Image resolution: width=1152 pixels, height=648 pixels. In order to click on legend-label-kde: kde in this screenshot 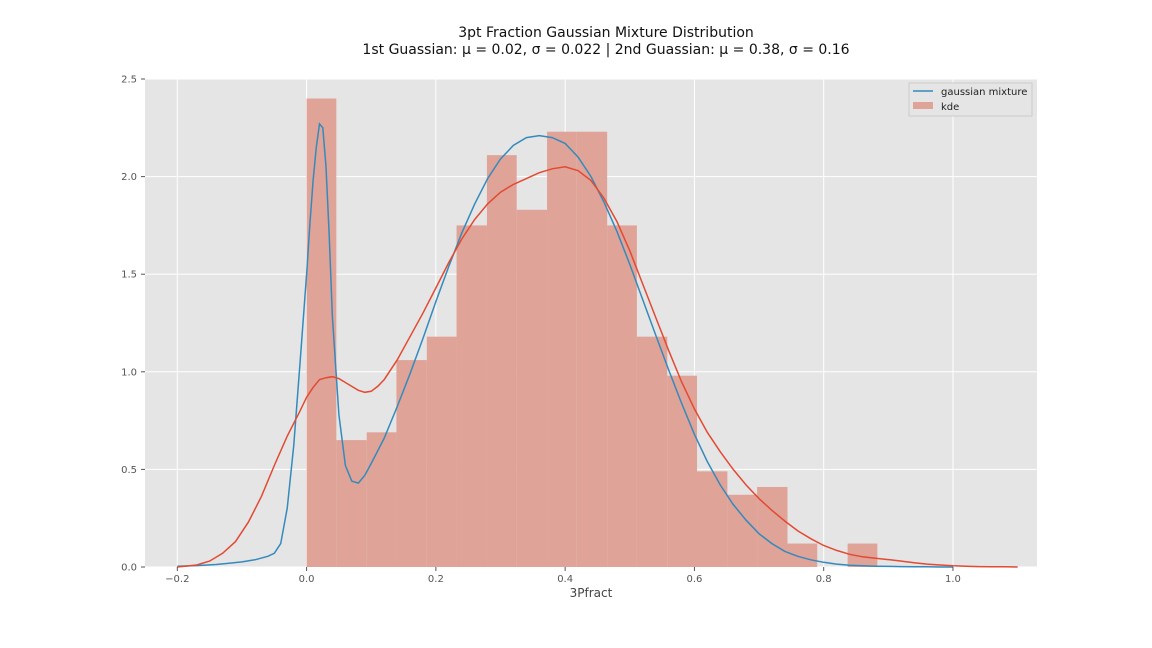, I will do `click(950, 107)`.